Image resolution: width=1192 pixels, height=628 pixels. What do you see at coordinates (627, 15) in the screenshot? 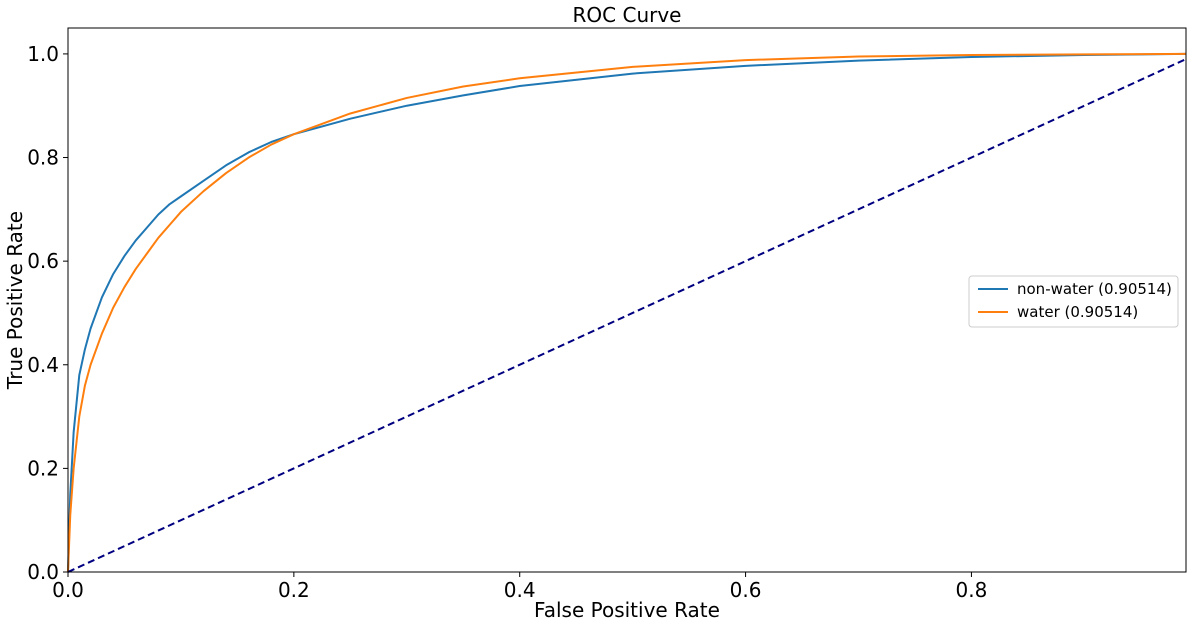
I see `chart-title: ROC Curve` at bounding box center [627, 15].